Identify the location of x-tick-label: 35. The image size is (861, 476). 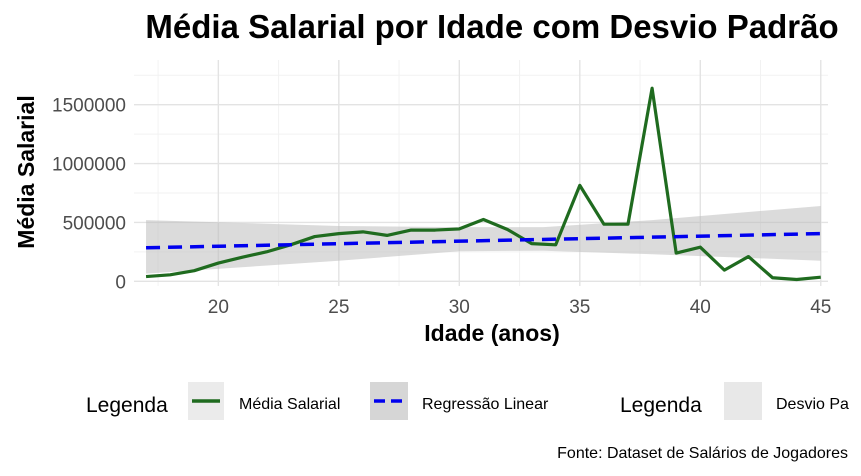
(579, 307).